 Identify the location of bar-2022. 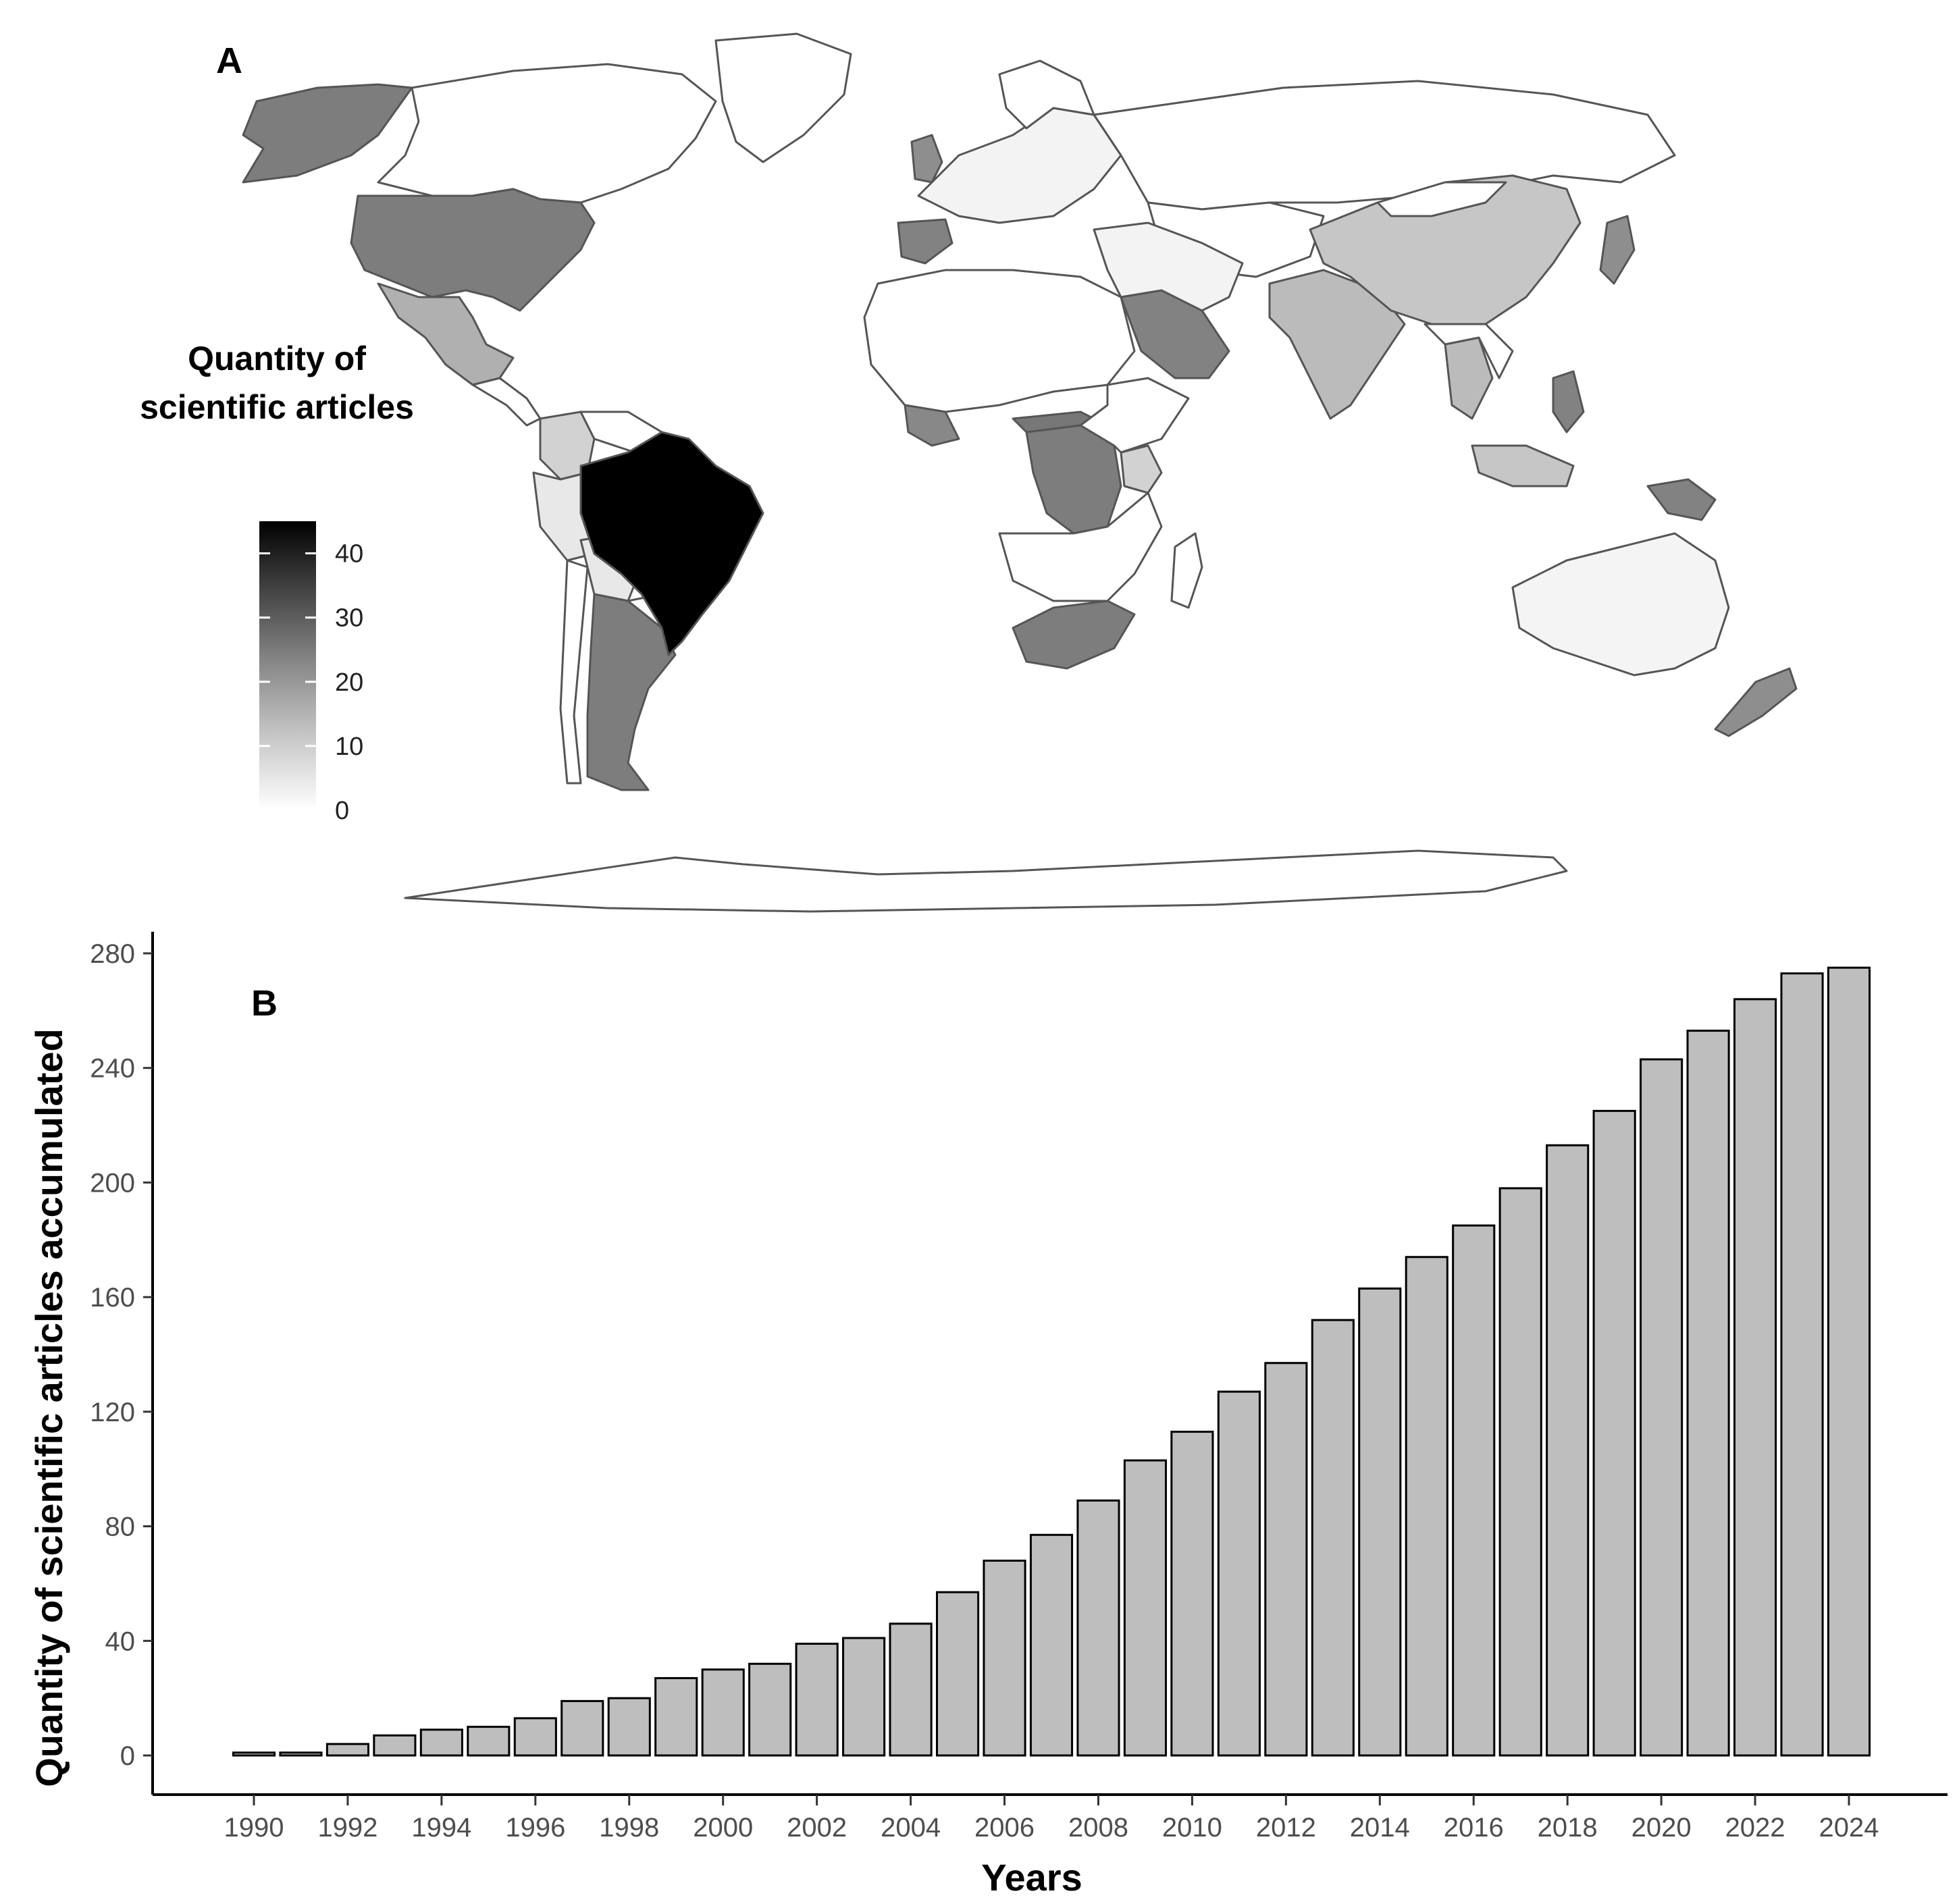
(1755, 1377).